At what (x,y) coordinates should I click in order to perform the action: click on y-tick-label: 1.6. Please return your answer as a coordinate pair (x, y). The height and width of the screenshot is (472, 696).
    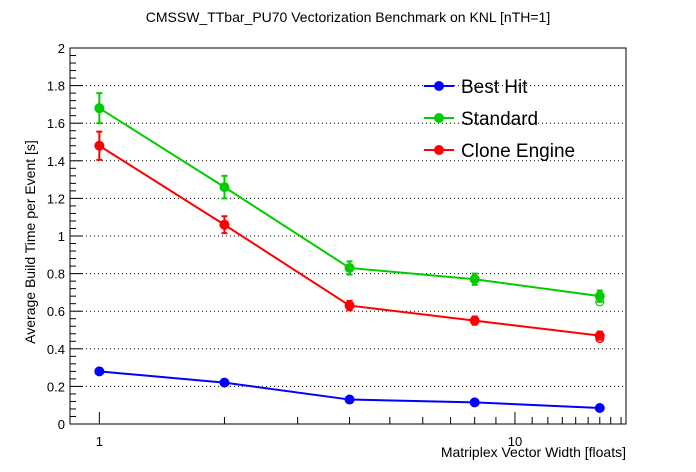
    Looking at the image, I should click on (56, 123).